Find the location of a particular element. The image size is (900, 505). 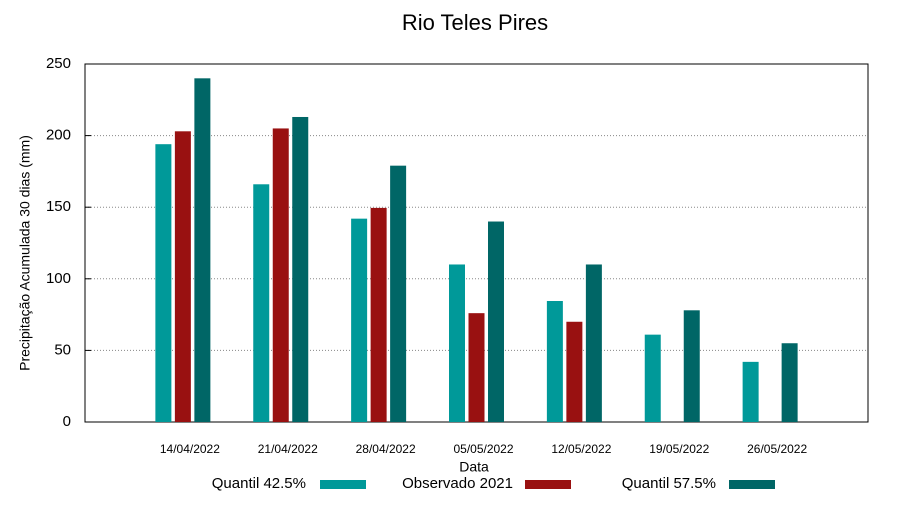

y-tick-label: 200 is located at coordinates (58, 135).